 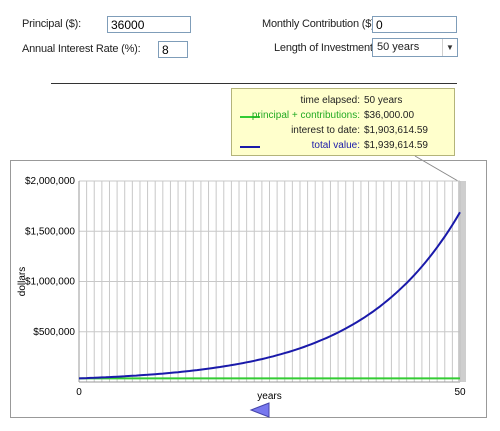 I want to click on total-value-value: $1,939,614.59, so click(x=396, y=145).